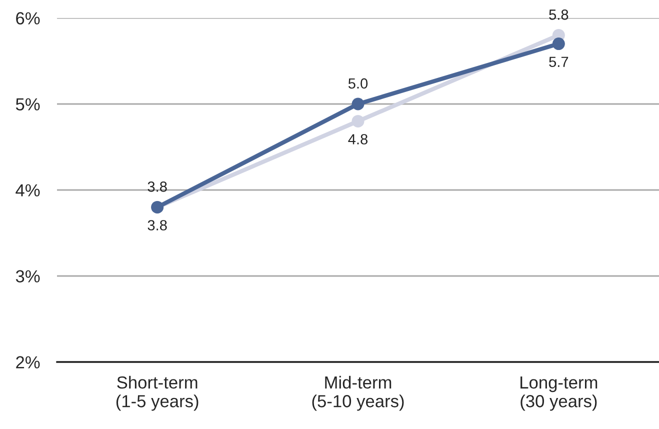 This screenshot has height=429, width=659. I want to click on data-label: 5.8, so click(558, 14).